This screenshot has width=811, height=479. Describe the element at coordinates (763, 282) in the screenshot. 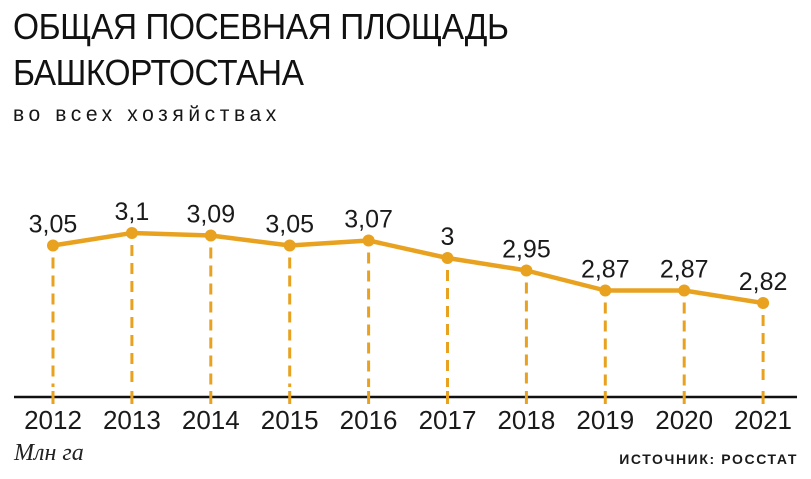

I see `data-point-value-label: 2,82` at that location.